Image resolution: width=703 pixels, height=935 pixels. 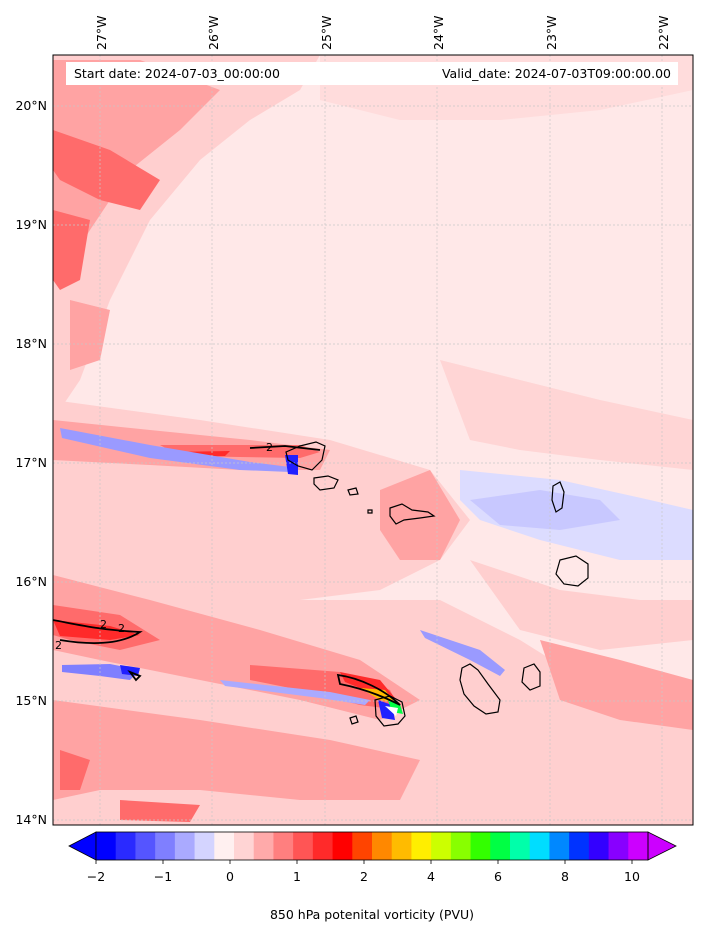 I want to click on cape-verde-islands, so click(x=437, y=584).